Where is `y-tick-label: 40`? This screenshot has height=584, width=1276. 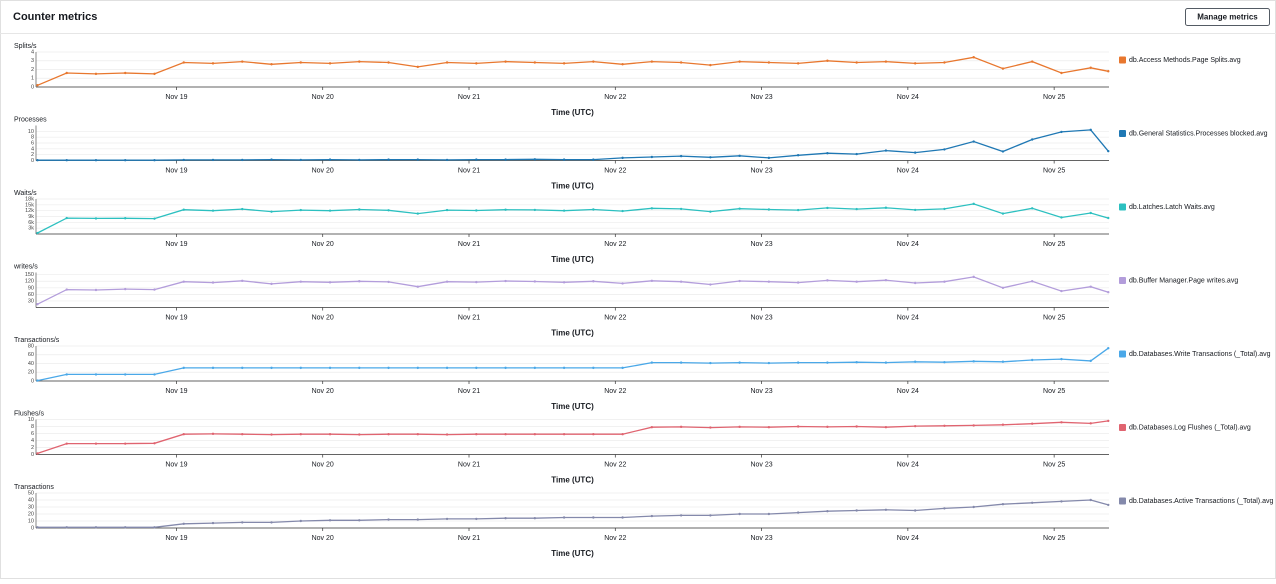 y-tick-label: 40 is located at coordinates (31, 500).